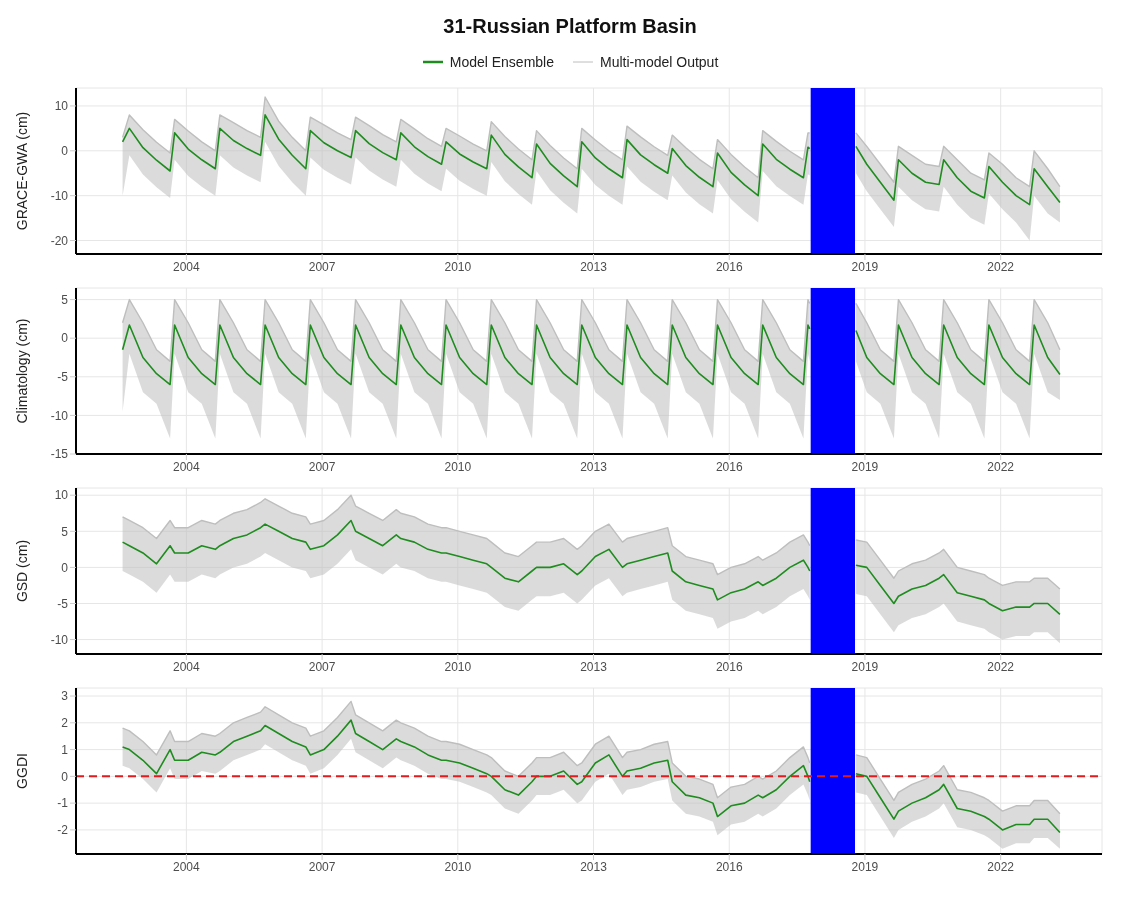 This screenshot has width=1140, height=908. Describe the element at coordinates (570, 26) in the screenshot. I see `chart-title: 31-Russian Platform Basin` at that location.